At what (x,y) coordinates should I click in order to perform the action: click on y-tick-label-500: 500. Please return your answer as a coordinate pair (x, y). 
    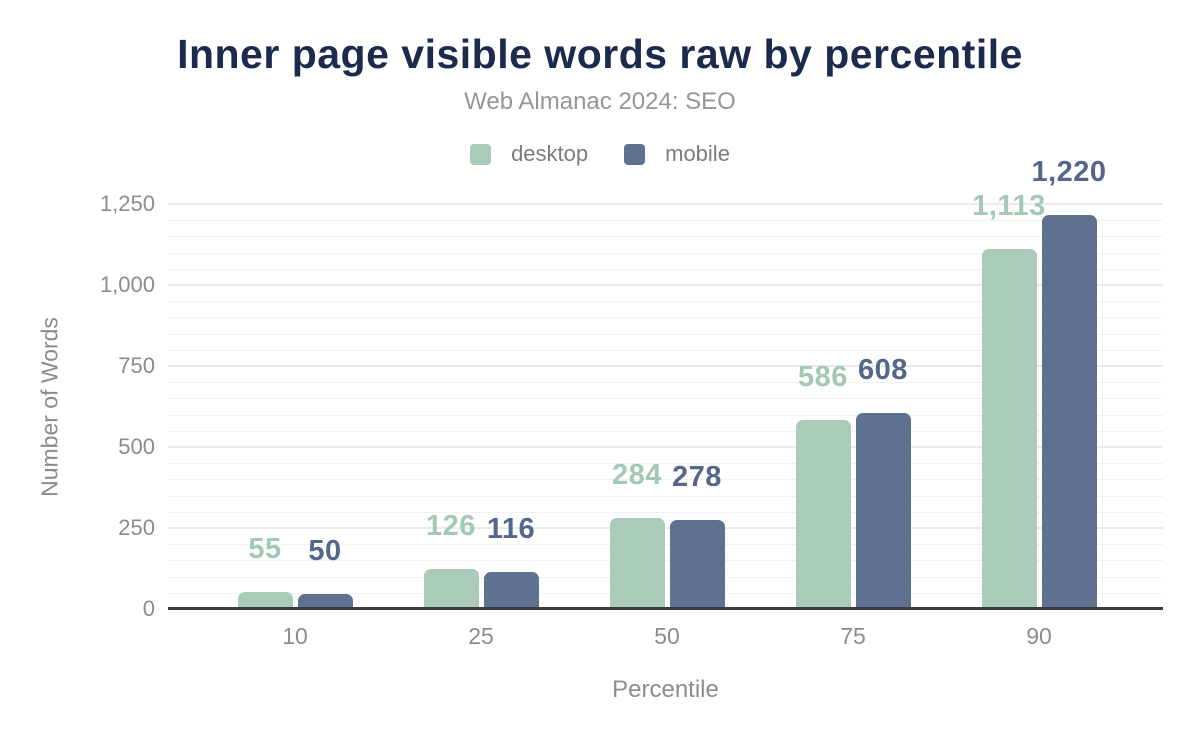
    Looking at the image, I should click on (136, 446).